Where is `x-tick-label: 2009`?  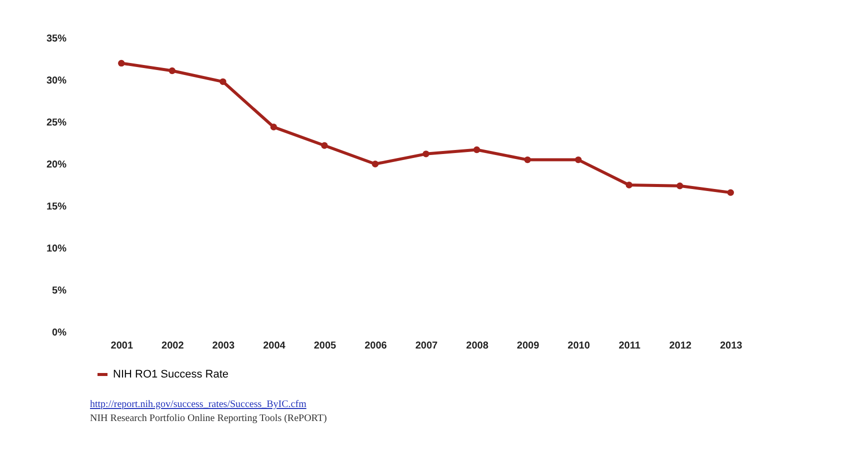
x-tick-label: 2009 is located at coordinates (528, 346).